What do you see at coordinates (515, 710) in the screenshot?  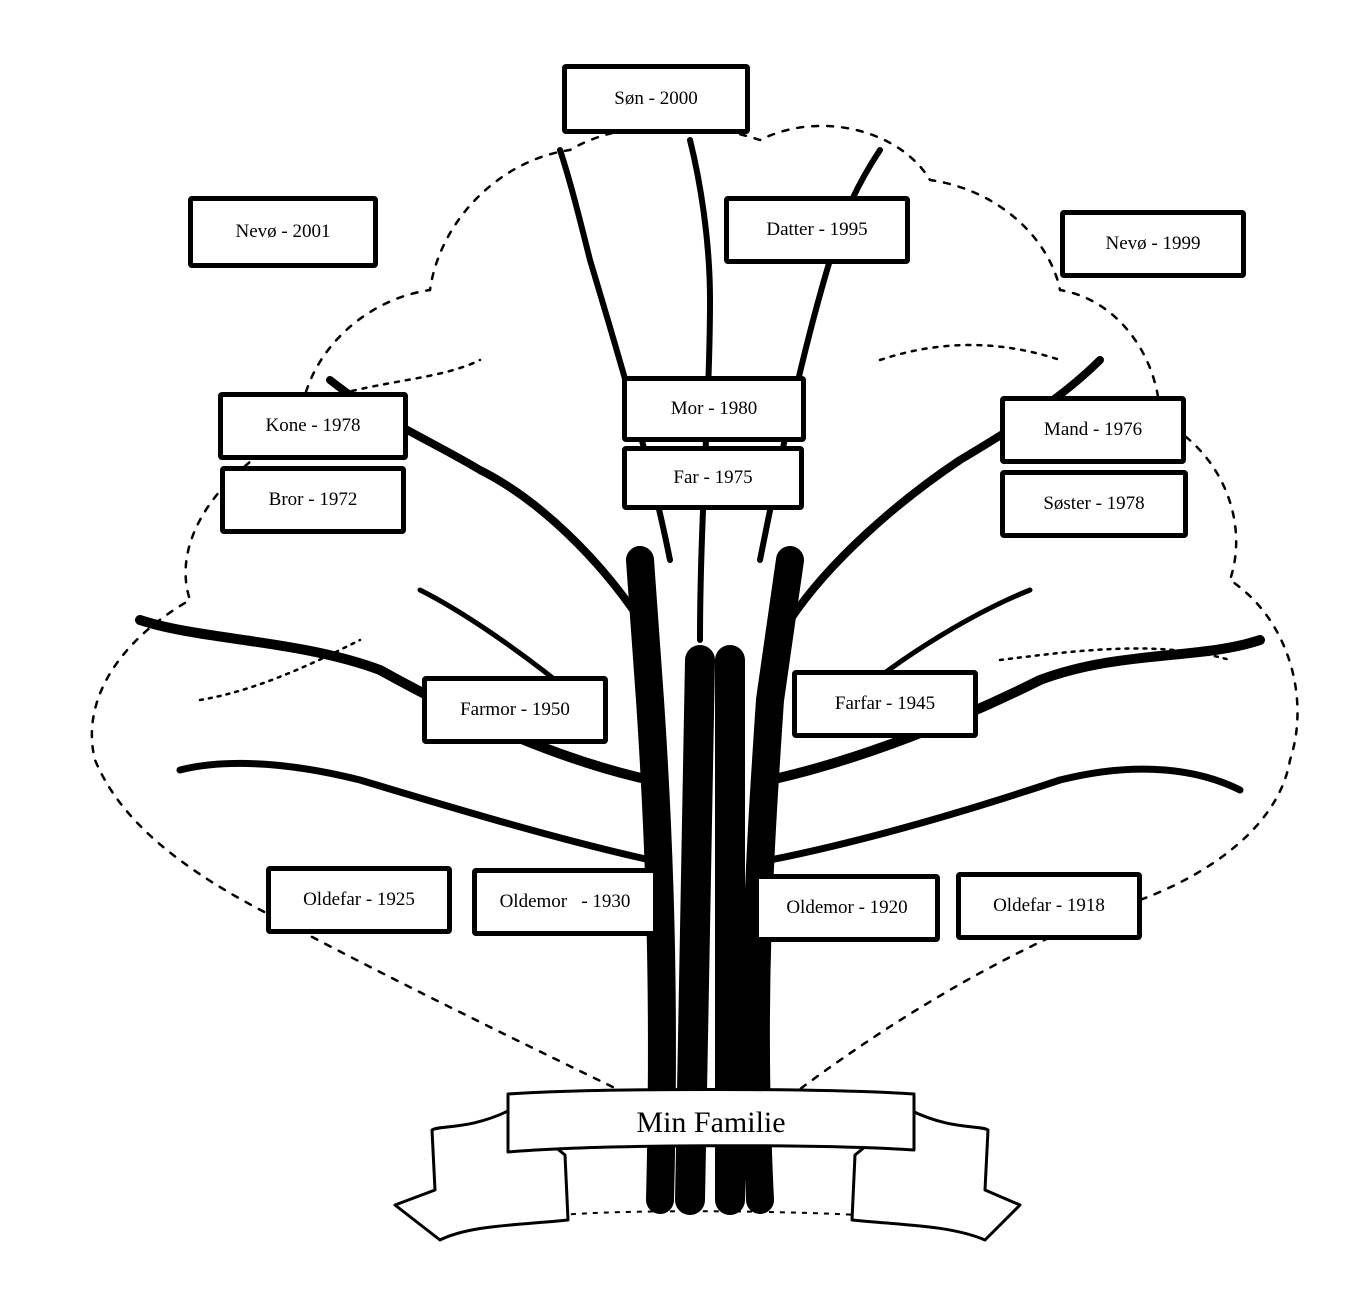 I see `member-paternal-grandmother: Farmor - 1950` at bounding box center [515, 710].